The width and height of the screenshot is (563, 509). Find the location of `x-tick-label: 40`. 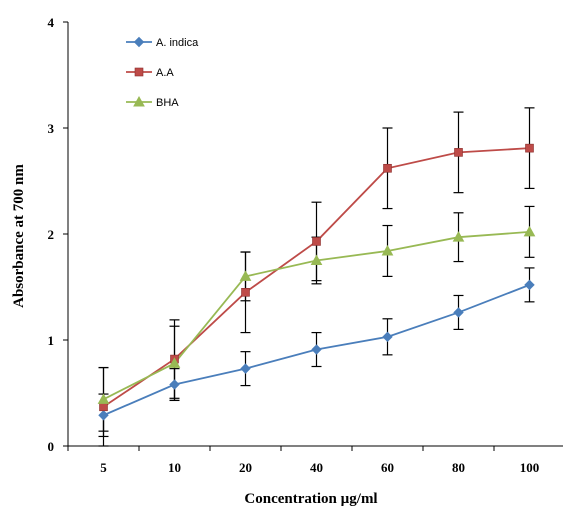

x-tick-label: 40 is located at coordinates (316, 467).